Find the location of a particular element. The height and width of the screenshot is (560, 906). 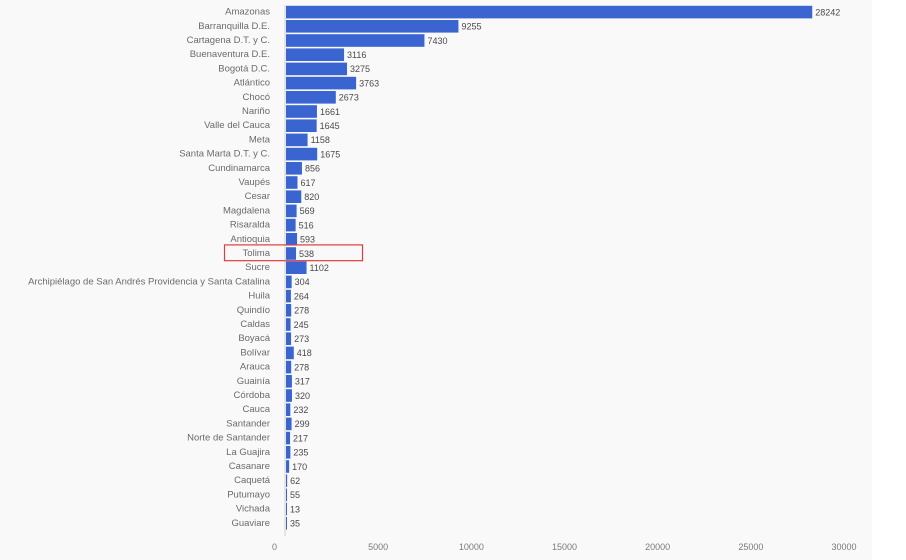

value-label: 856 is located at coordinates (312, 169).